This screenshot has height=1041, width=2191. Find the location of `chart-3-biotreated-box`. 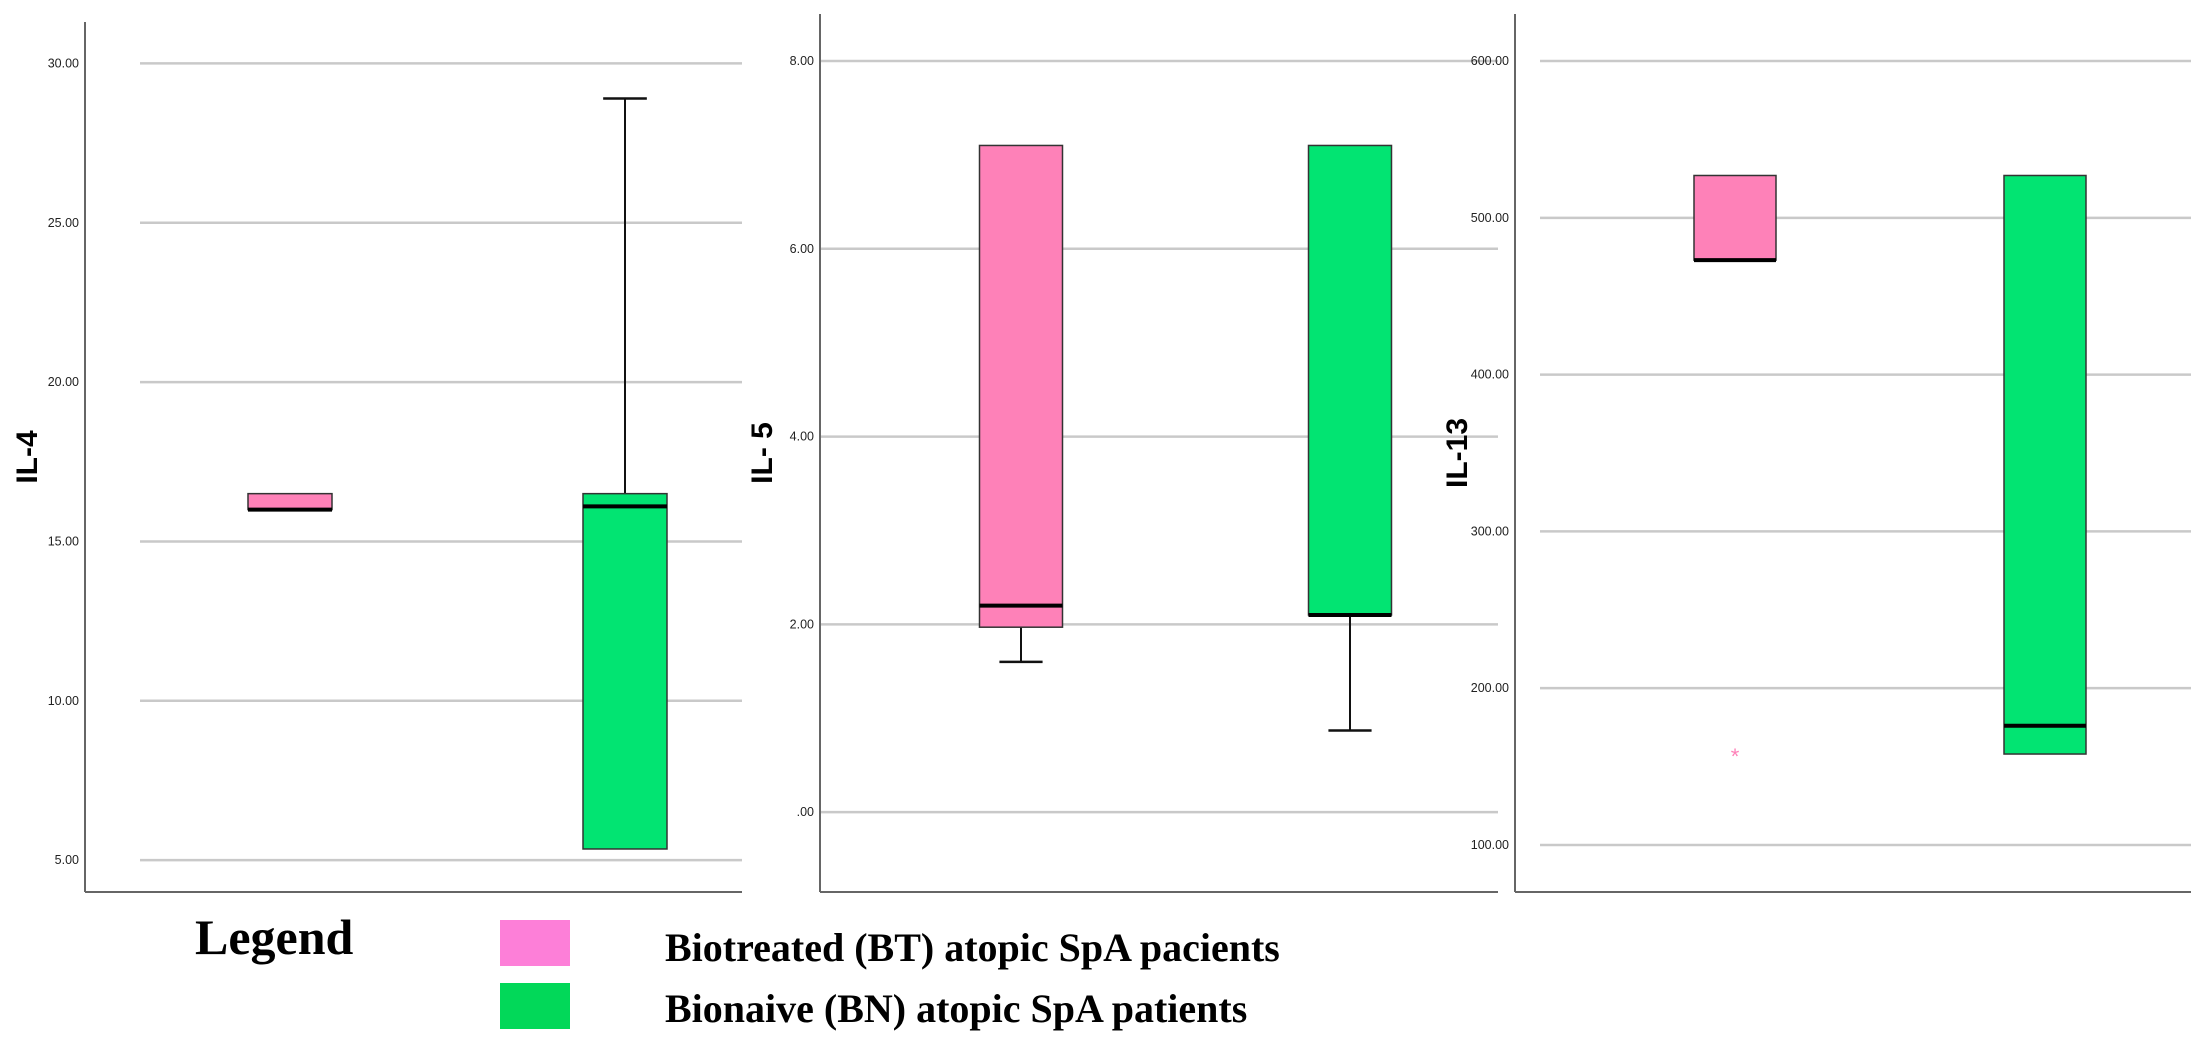

chart-3-biotreated-box is located at coordinates (1735, 217).